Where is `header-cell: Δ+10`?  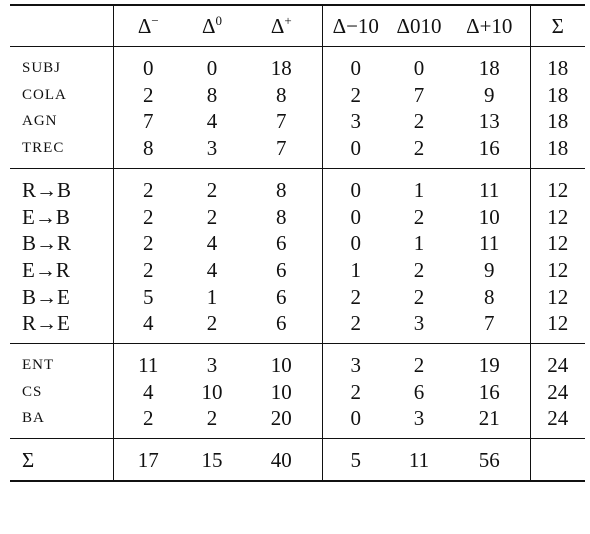
header-cell: Δ+10 is located at coordinates (489, 26).